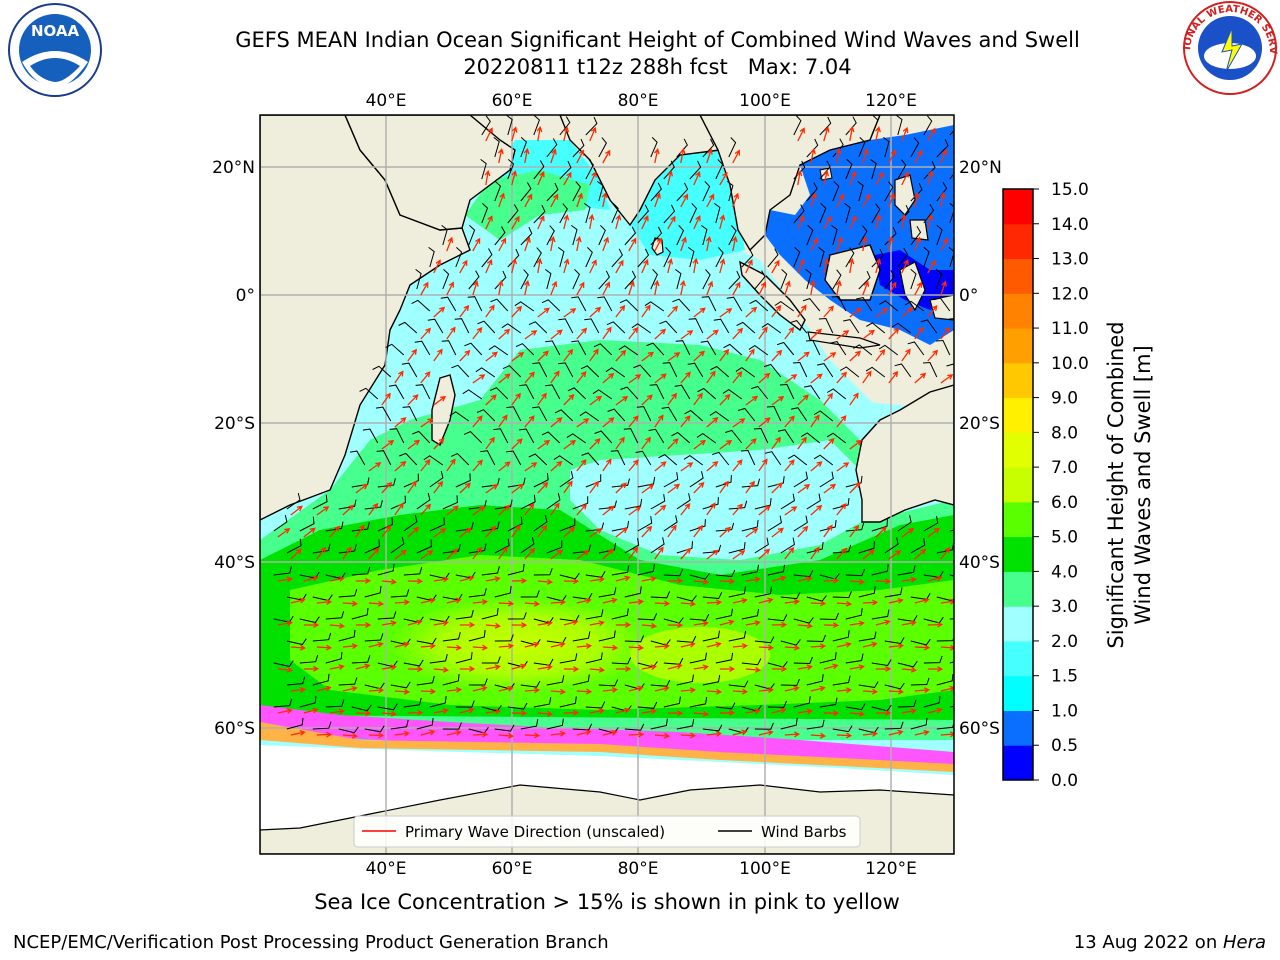 Image resolution: width=1280 pixels, height=960 pixels. I want to click on colorbar-segment, so click(1018, 519).